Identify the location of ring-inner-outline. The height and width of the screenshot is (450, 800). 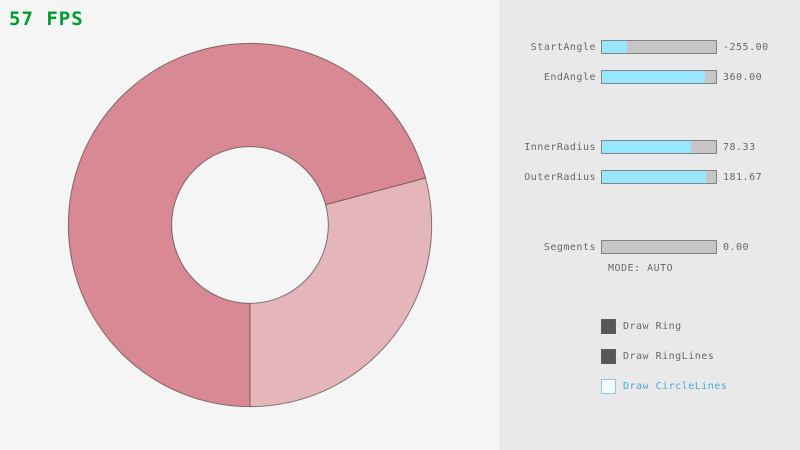
(250, 225).